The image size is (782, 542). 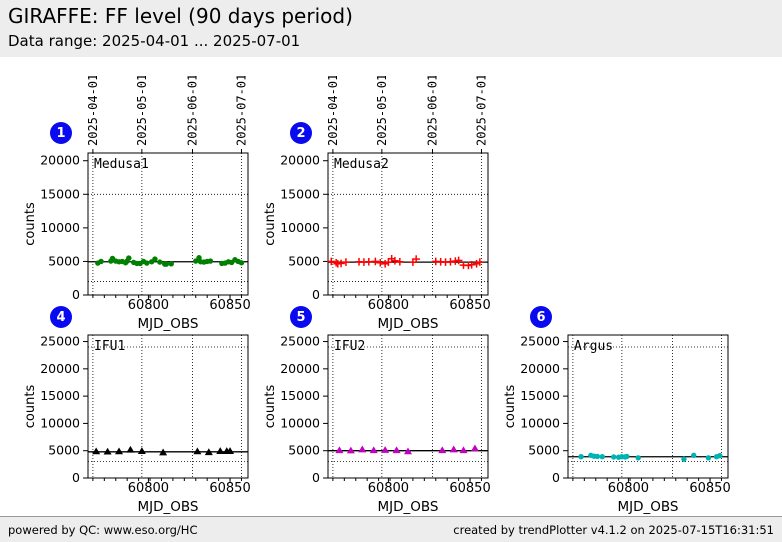 I want to click on svg-text: IFU2, so click(x=349, y=346).